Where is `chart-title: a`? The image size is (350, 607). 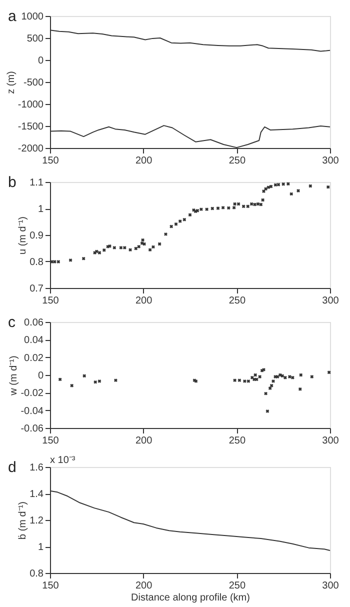 chart-title: a is located at coordinates (12, 16).